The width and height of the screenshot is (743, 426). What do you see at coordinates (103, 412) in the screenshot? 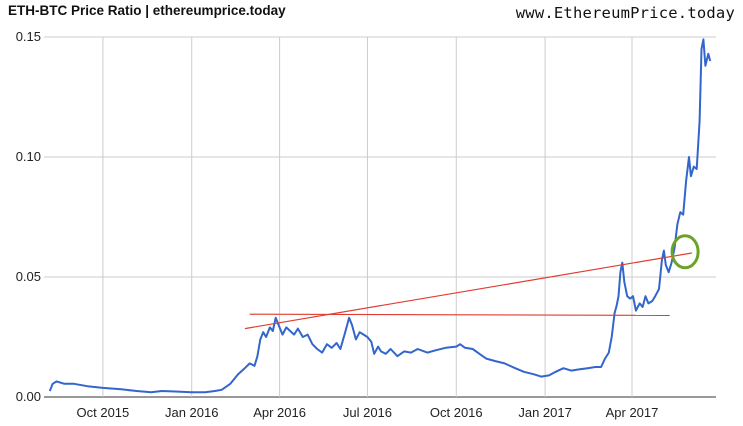
I see `x-tick-label: Oct 2015` at bounding box center [103, 412].